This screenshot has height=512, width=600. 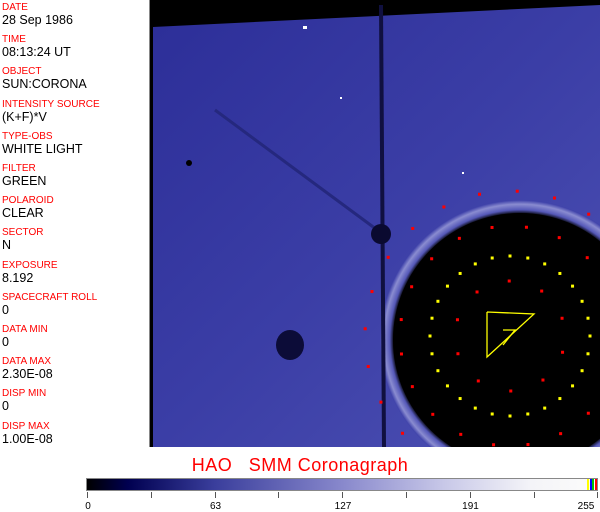 I want to click on field-label: DATA MAX, so click(x=27, y=362).